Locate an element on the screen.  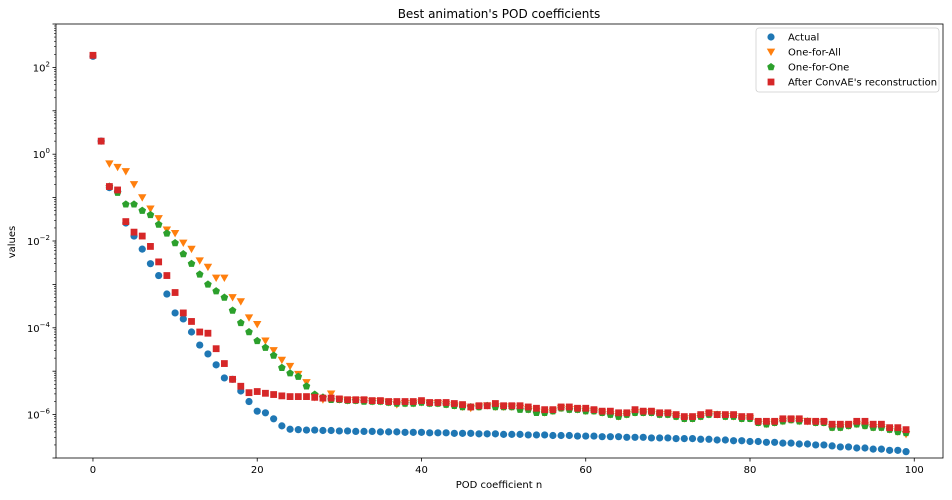
legend-marker is located at coordinates (771, 67).